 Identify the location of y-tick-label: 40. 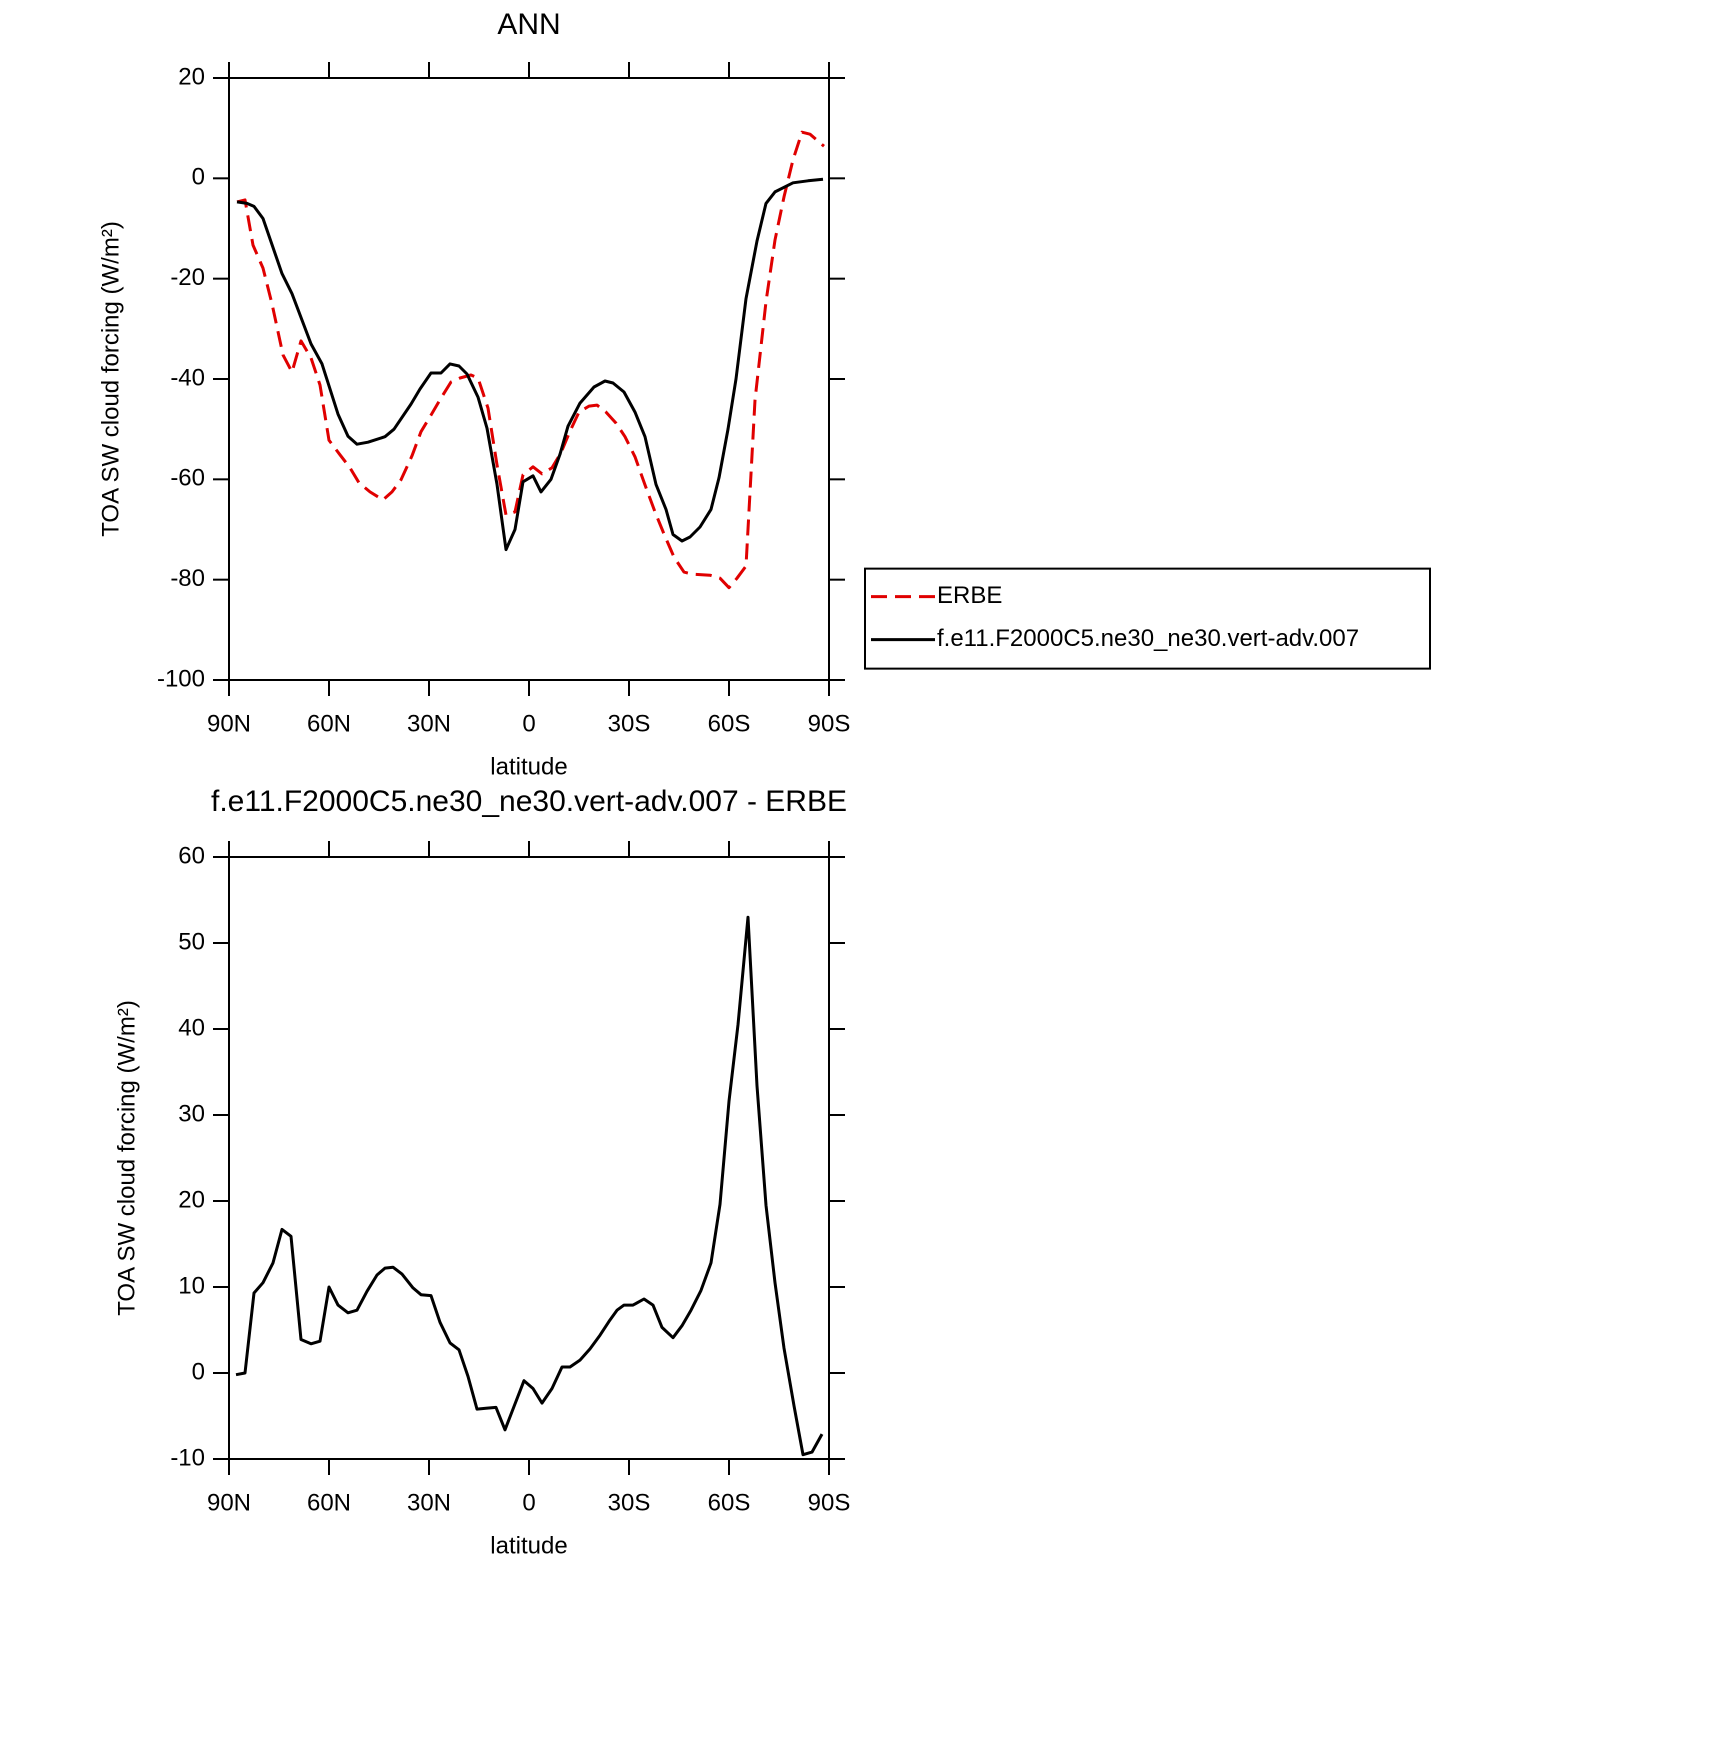
(191, 1027).